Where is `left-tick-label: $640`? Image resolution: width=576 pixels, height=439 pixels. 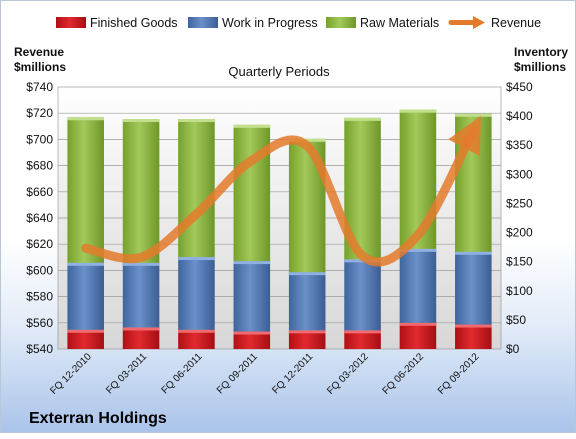
left-tick-label: $640 is located at coordinates (39, 218).